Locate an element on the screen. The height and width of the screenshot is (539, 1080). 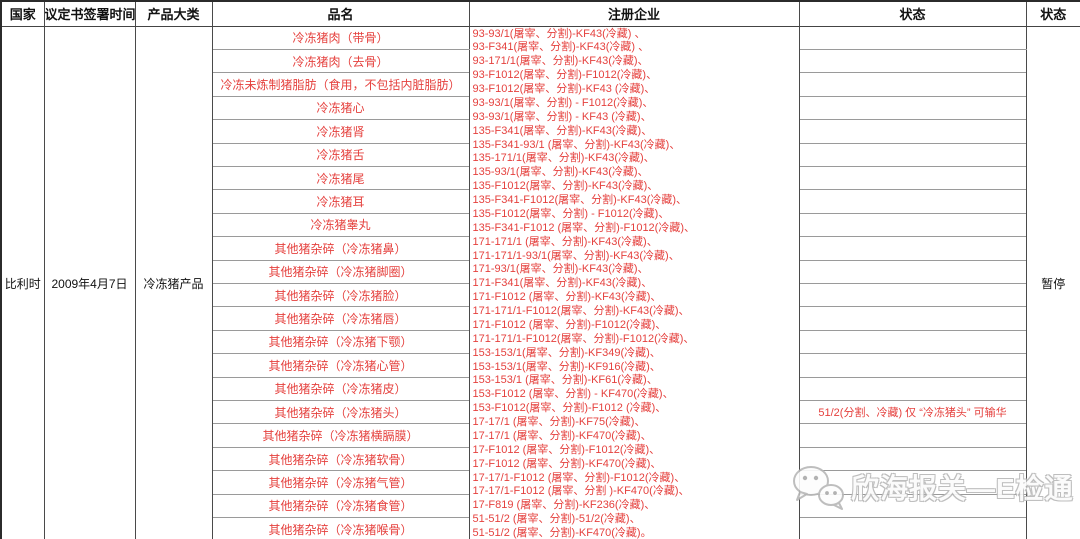
enterprise-line: 93-F1012(屠宰、分割)-F1012(冷藏)、 is located at coordinates (565, 75).